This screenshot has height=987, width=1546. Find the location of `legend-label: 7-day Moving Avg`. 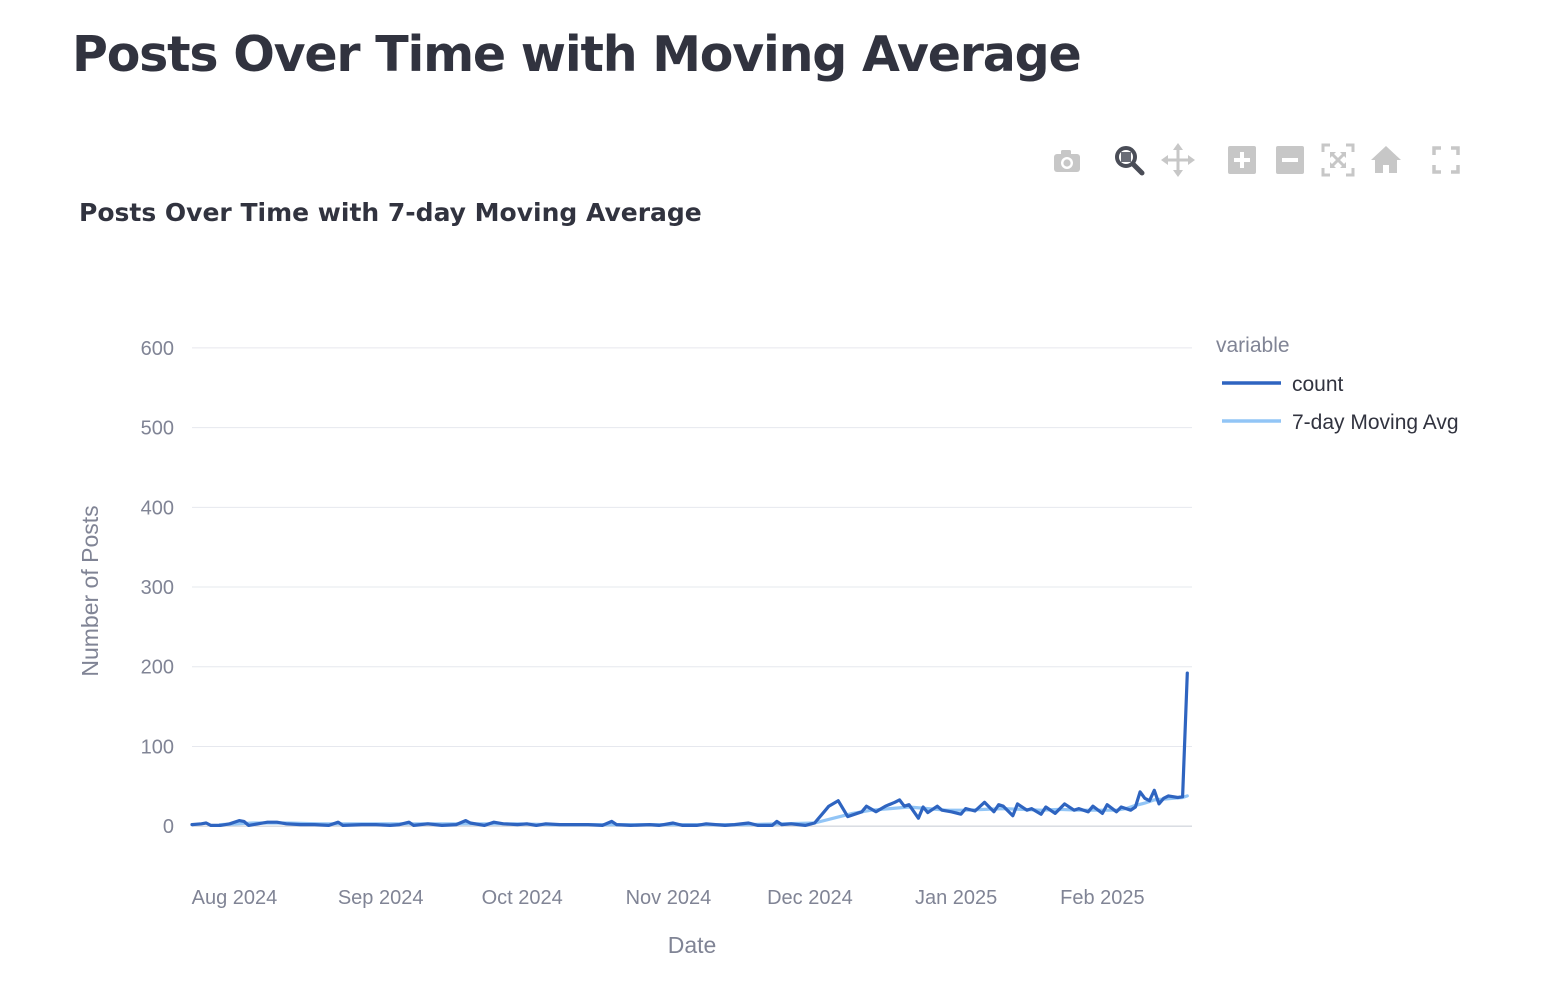

legend-label: 7-day Moving Avg is located at coordinates (1375, 422).